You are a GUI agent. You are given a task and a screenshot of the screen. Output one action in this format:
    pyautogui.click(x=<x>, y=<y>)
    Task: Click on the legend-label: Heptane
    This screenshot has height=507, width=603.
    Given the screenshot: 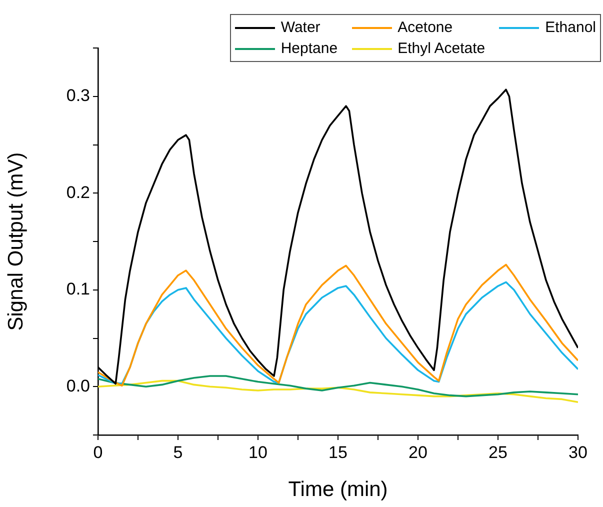 What is the action you would take?
    pyautogui.click(x=309, y=49)
    